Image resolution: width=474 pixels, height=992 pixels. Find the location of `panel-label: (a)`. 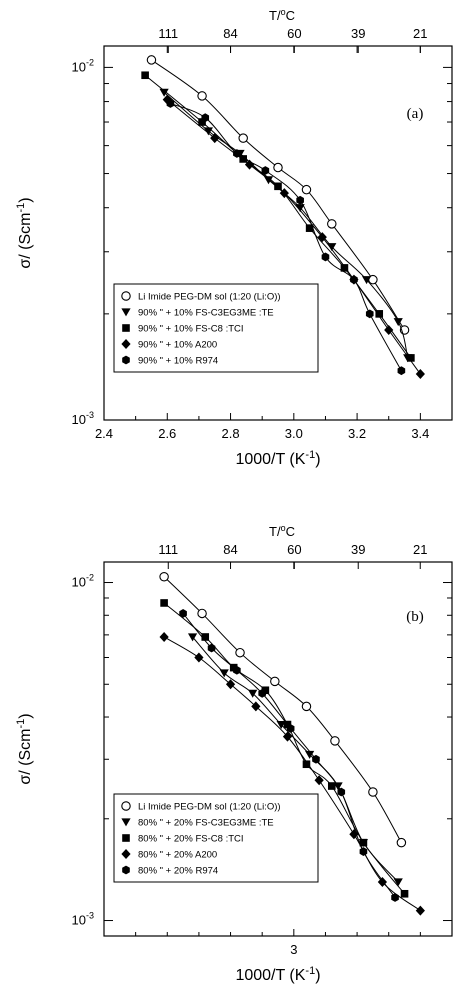

panel-label: (a) is located at coordinates (415, 114).